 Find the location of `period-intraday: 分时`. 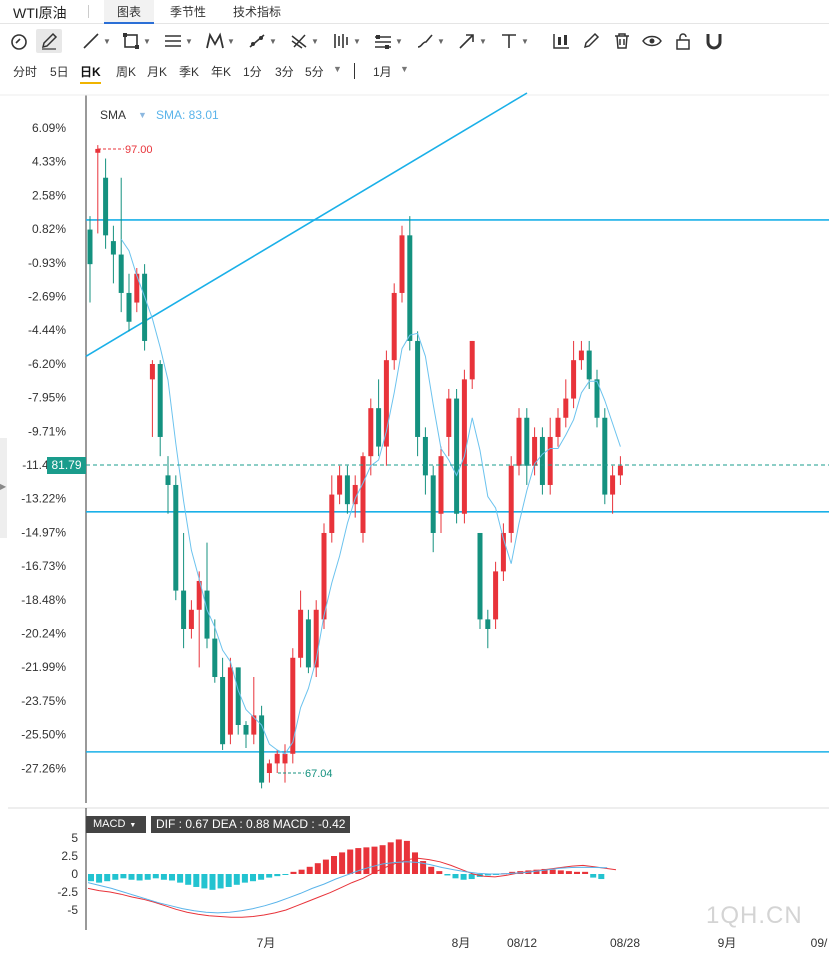

period-intraday: 分时 is located at coordinates (25, 72).